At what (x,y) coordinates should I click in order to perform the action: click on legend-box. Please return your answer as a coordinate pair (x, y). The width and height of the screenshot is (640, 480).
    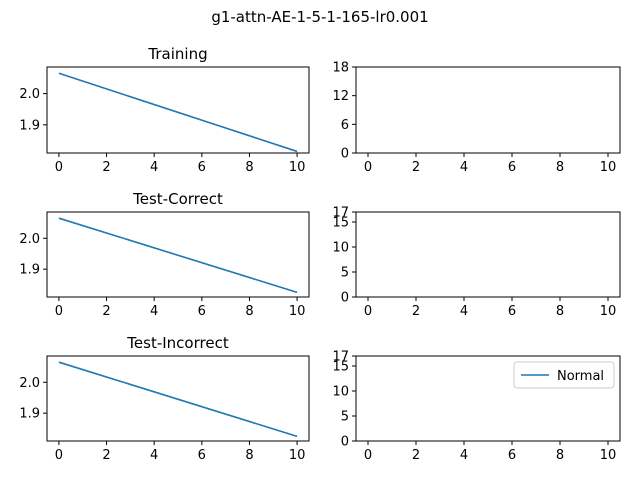
    Looking at the image, I should click on (564, 375).